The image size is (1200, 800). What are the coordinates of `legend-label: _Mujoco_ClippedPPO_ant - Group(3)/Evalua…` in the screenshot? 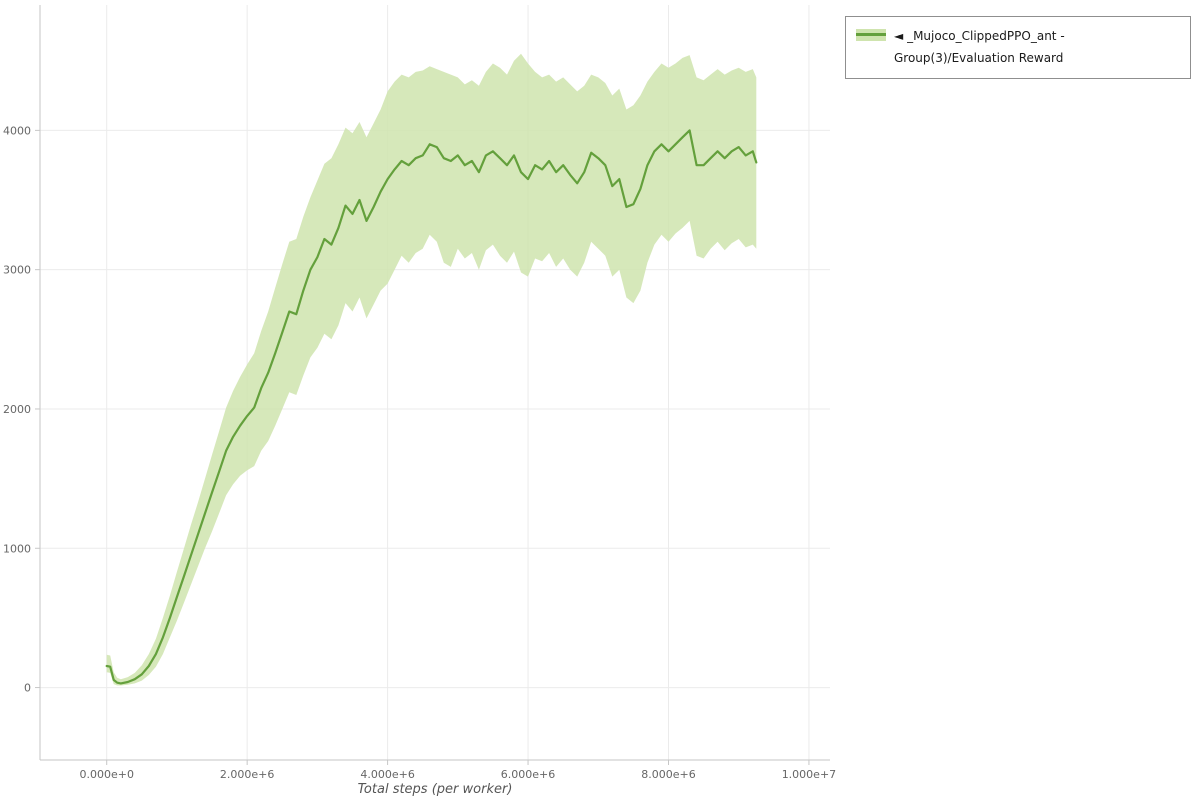 It's located at (979, 47).